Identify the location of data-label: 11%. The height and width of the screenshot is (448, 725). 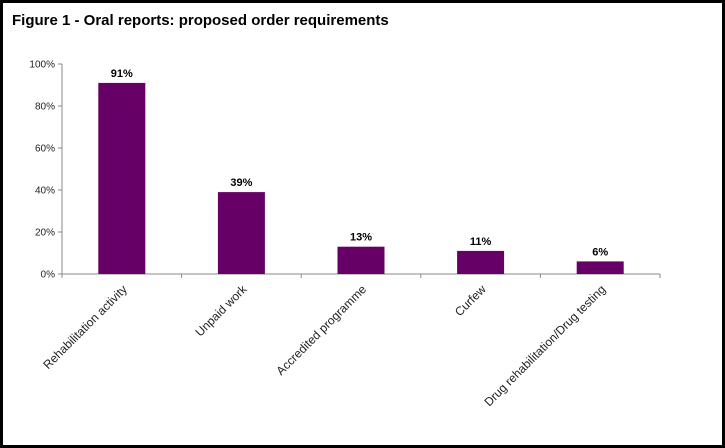
(481, 242).